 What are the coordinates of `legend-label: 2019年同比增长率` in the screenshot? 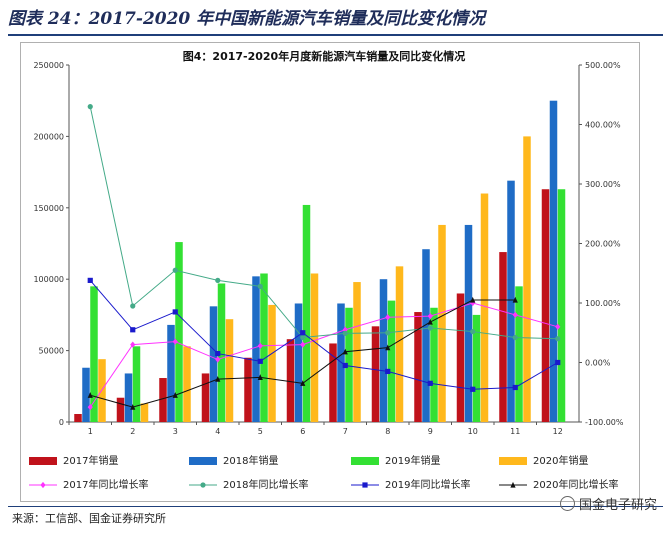 It's located at (427, 484).